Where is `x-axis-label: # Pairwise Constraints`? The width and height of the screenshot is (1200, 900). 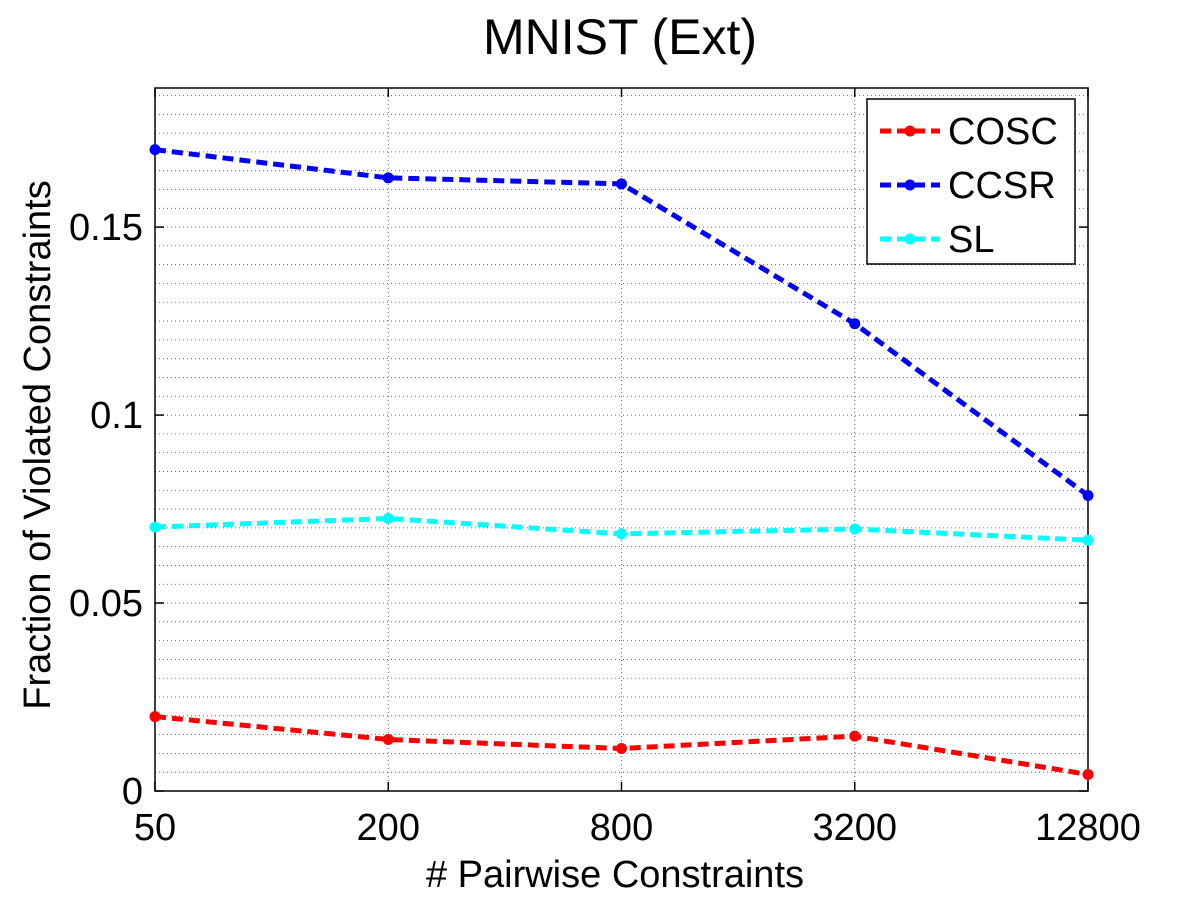
x-axis-label: # Pairwise Constraints is located at coordinates (615, 875).